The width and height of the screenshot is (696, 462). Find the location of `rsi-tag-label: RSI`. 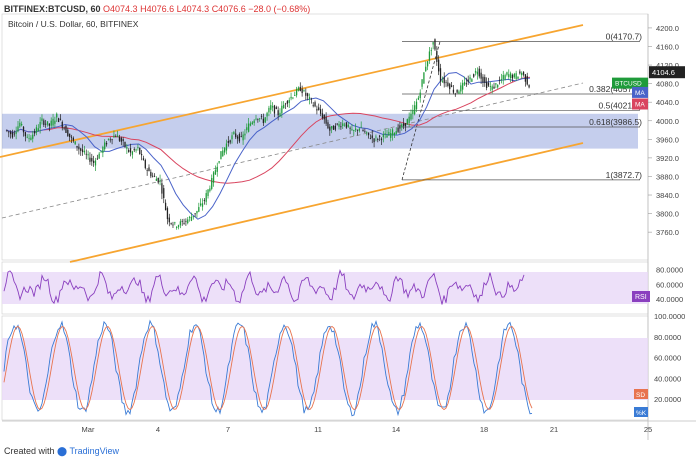

rsi-tag-label: RSI is located at coordinates (641, 297).